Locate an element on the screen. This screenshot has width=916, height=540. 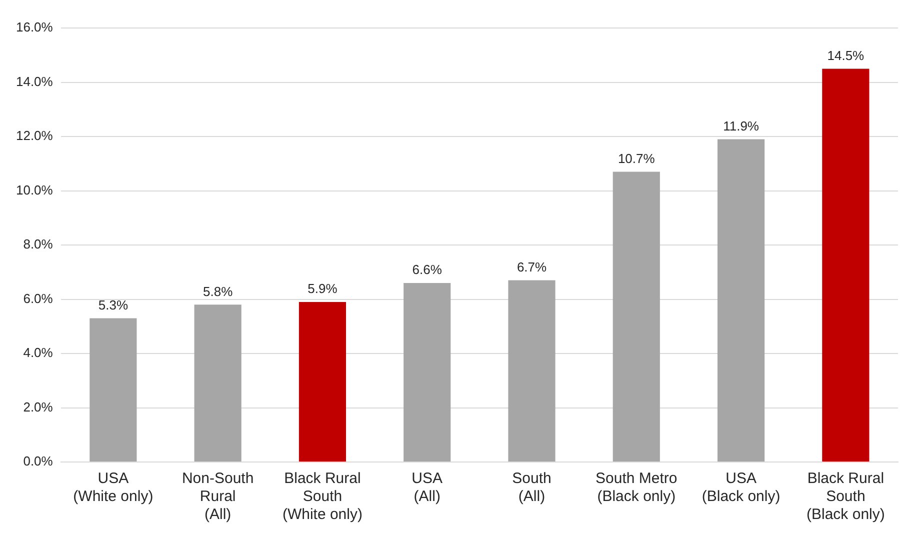
y-tick-label: 16.0% is located at coordinates (35, 27).